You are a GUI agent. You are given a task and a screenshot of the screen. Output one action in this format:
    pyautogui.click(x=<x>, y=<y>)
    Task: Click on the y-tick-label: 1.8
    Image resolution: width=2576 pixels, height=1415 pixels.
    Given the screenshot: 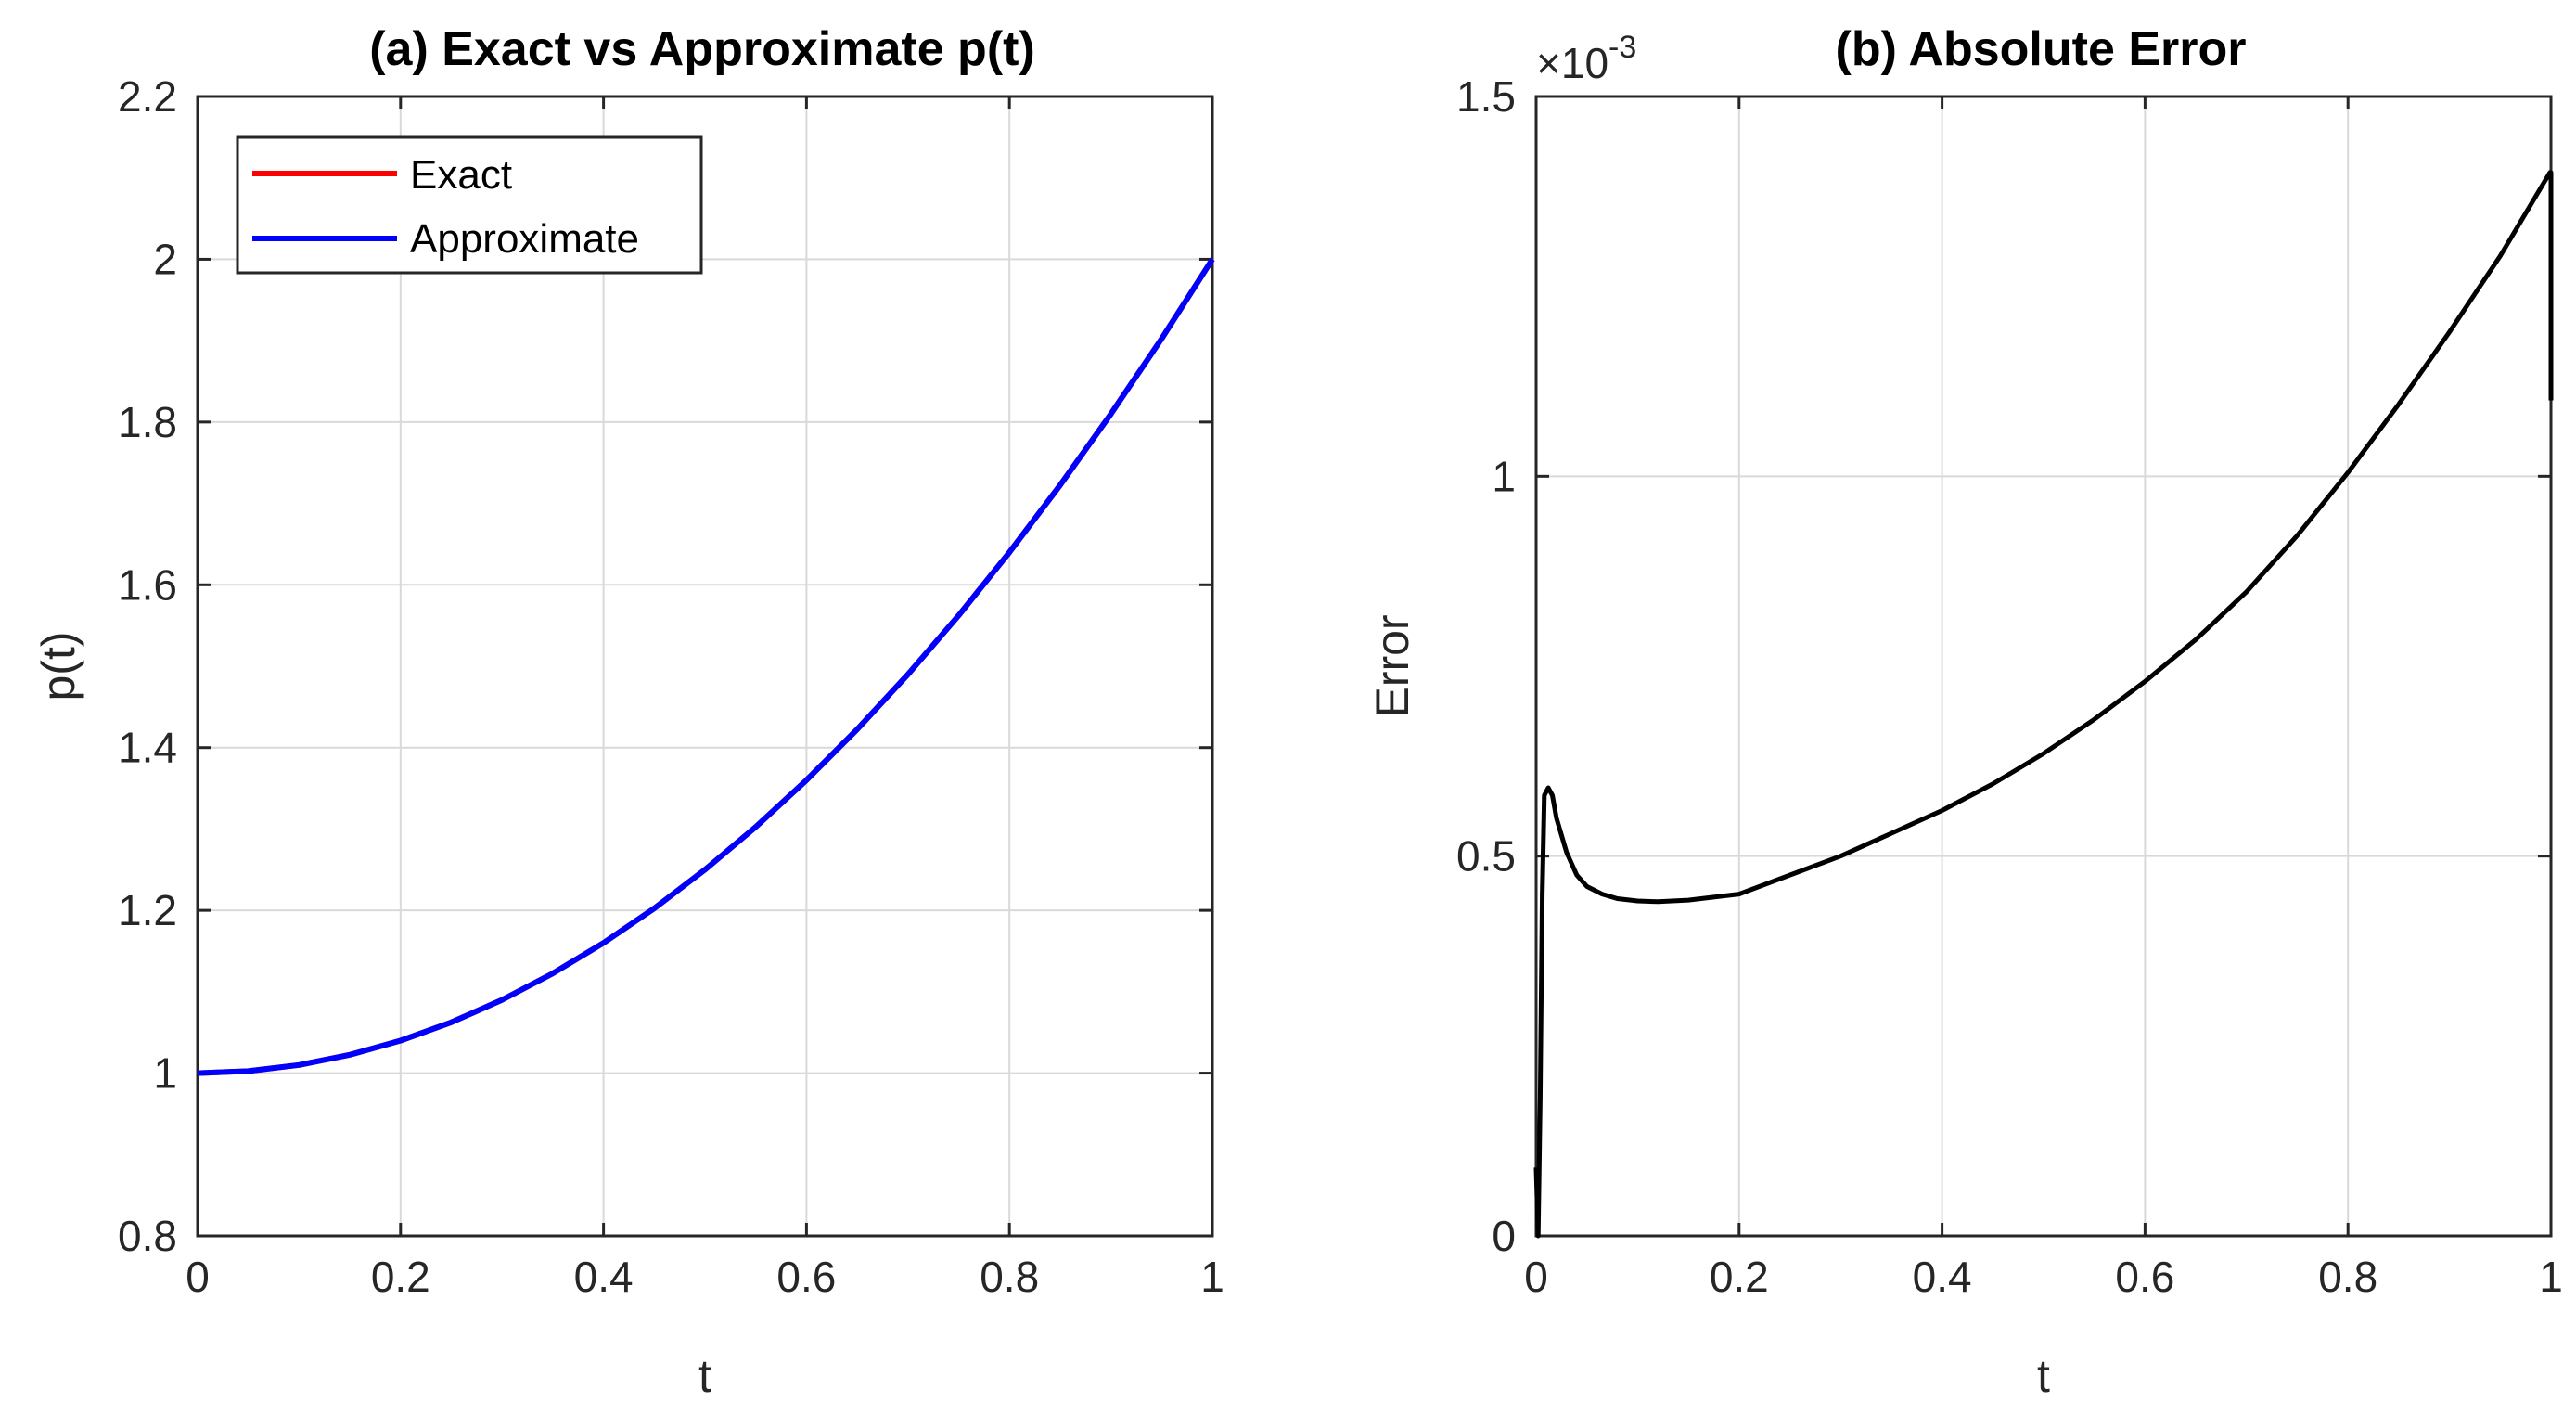 What is the action you would take?
    pyautogui.click(x=147, y=422)
    